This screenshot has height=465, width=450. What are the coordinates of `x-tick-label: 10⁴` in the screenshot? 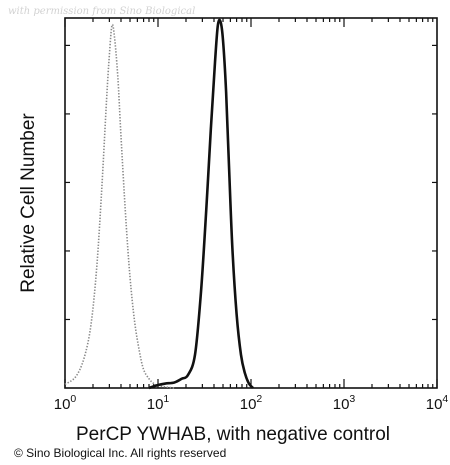 It's located at (437, 403).